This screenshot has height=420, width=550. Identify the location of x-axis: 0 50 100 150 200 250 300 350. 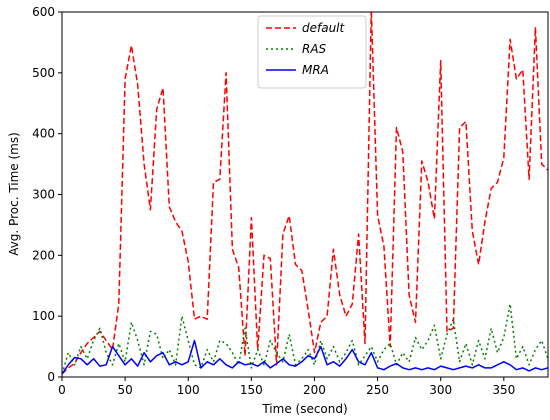
(286, 387).